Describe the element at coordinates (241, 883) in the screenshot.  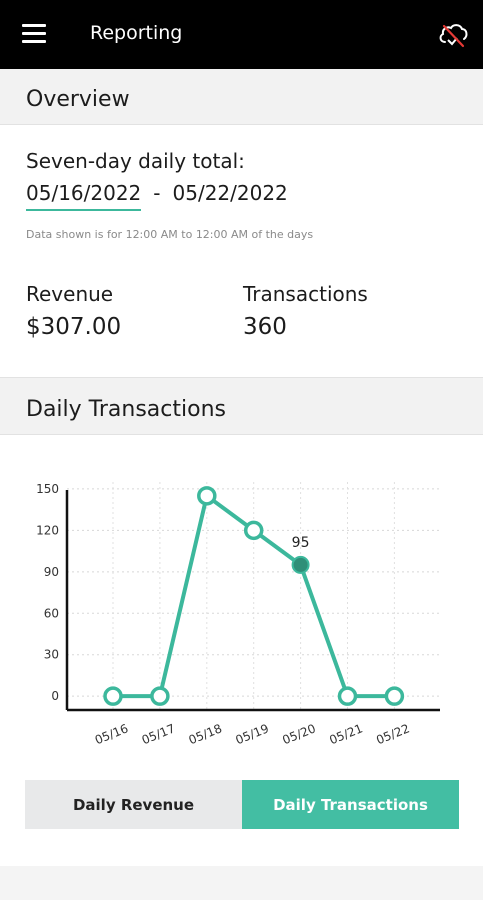
I see `bottom-band` at that location.